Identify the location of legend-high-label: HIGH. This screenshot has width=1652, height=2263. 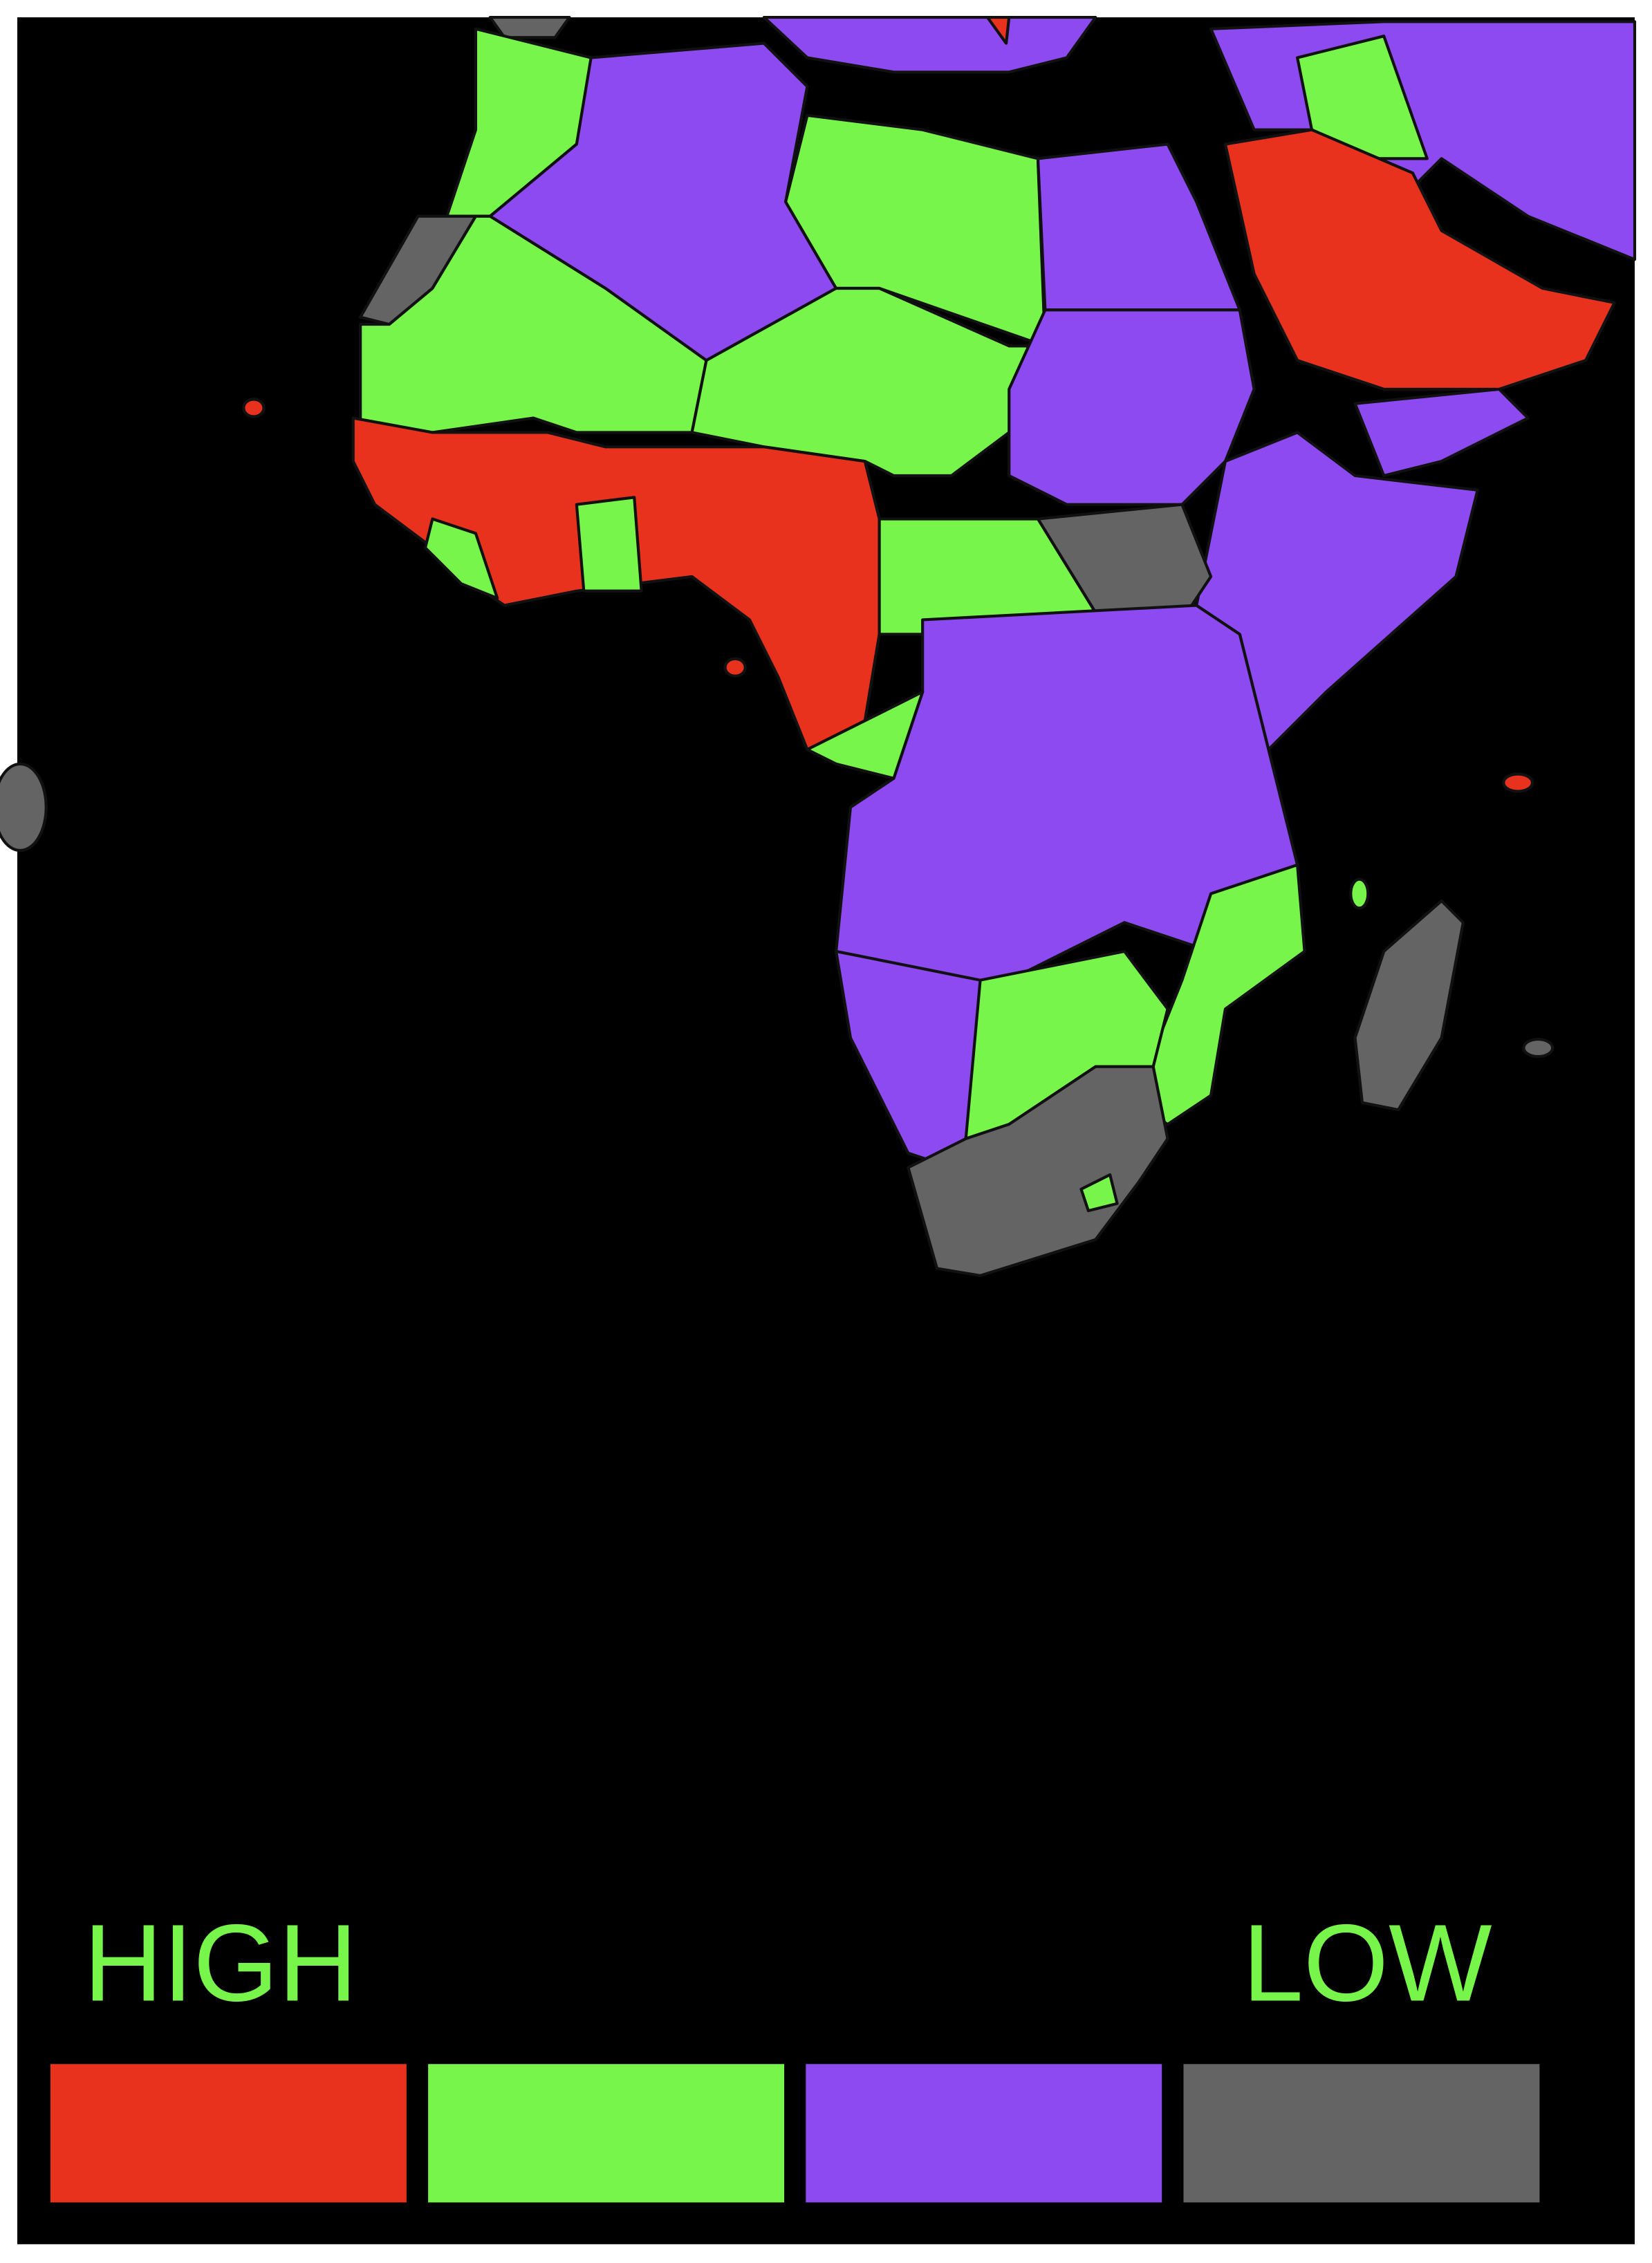
(221, 1963).